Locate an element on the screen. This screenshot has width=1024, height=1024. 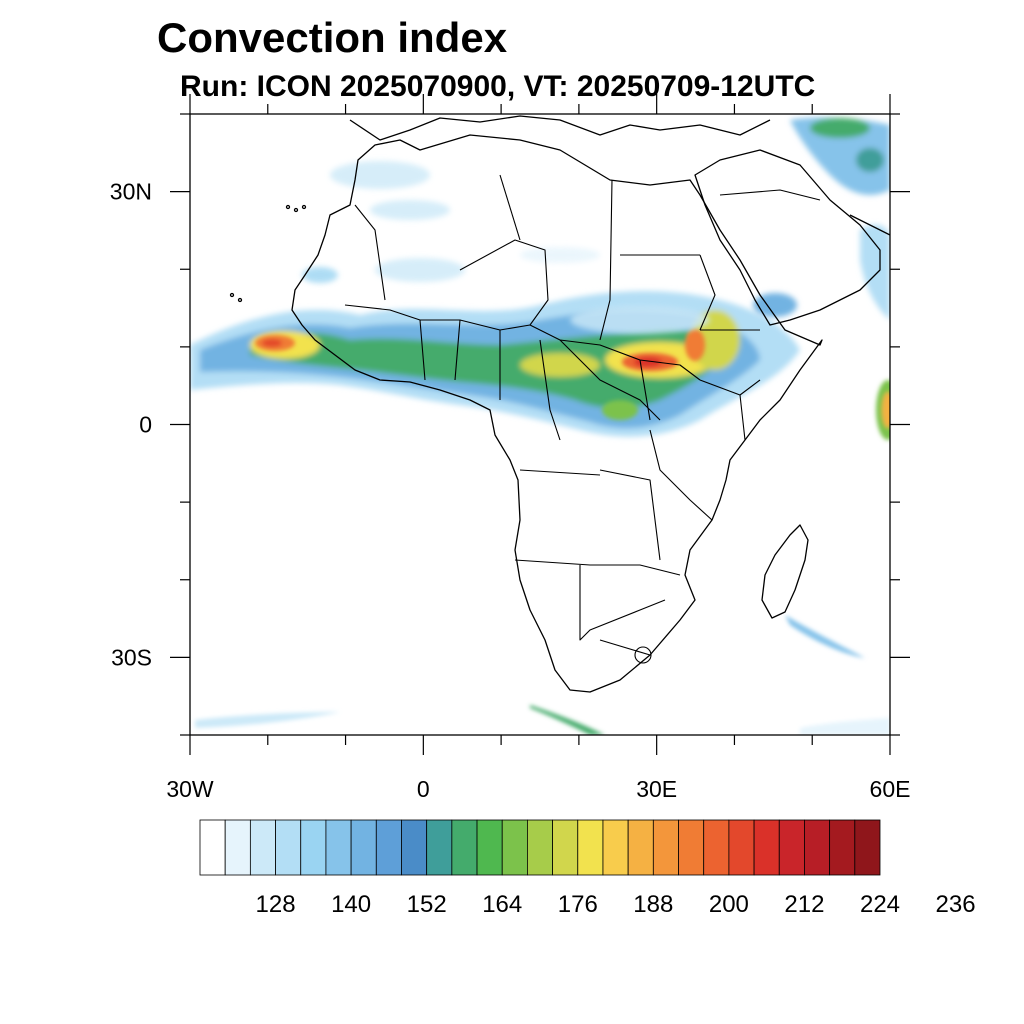
convection-southeast-streak is located at coordinates (845, 726).